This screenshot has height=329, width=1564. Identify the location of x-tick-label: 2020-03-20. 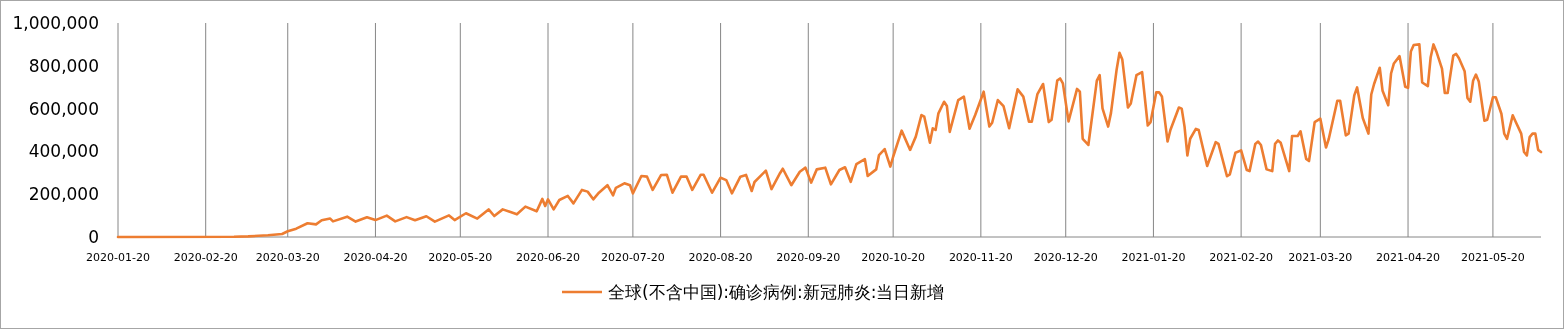
(287, 257).